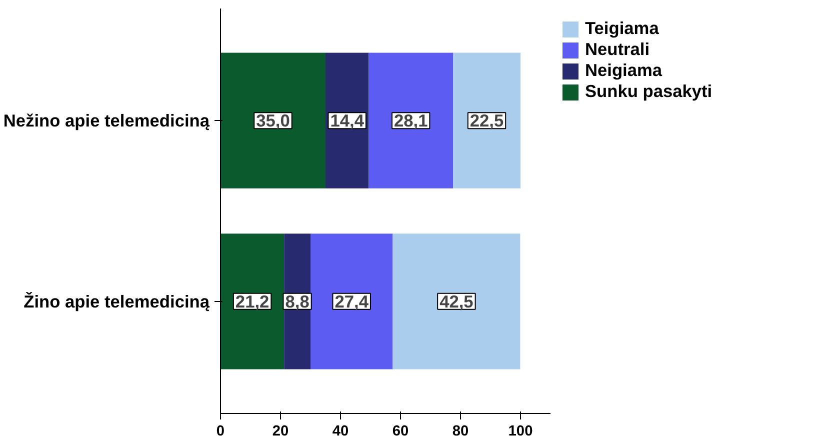 Image resolution: width=825 pixels, height=445 pixels. I want to click on legend-label: Neutrali, so click(617, 49).